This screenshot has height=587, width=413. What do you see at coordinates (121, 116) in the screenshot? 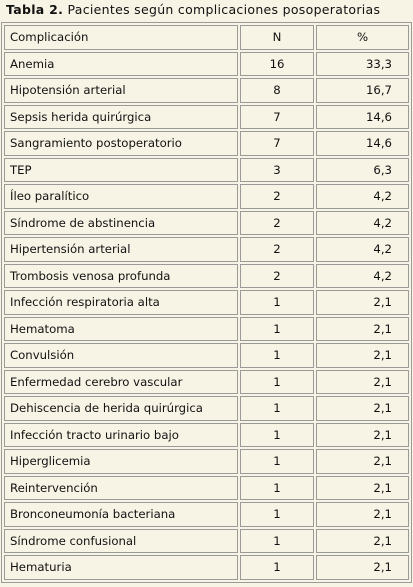
I see `table-cell: Sepsis herida quirúrgica` at bounding box center [121, 116].